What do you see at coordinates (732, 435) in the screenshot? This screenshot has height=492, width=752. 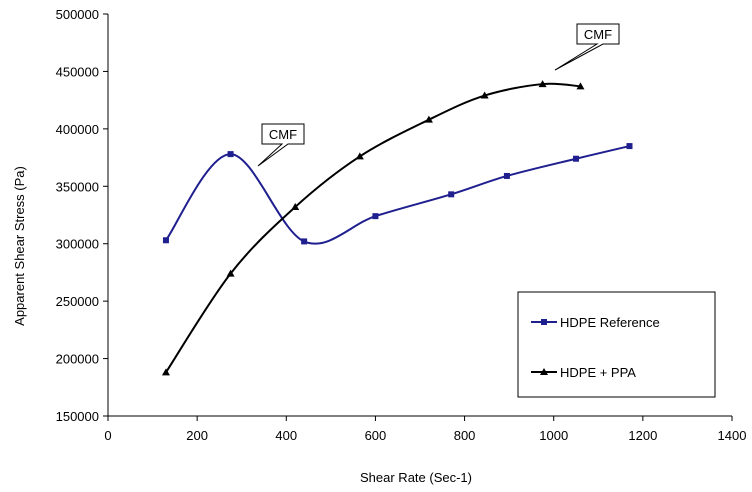 I see `x-tick-label: 1400` at bounding box center [732, 435].